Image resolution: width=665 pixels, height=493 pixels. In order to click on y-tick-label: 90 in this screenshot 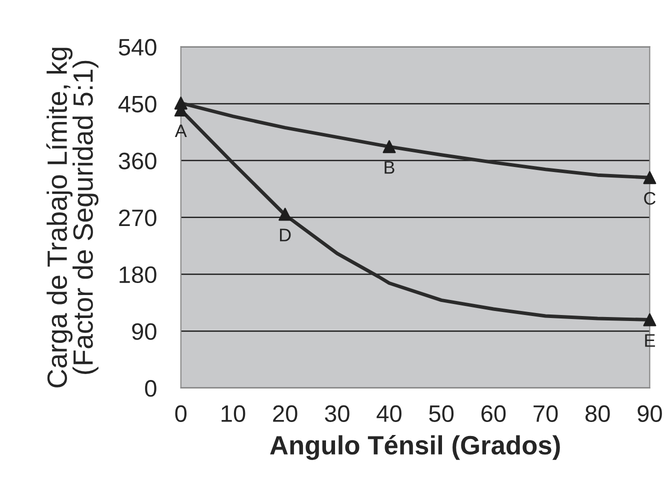, I will do `click(144, 331)`.